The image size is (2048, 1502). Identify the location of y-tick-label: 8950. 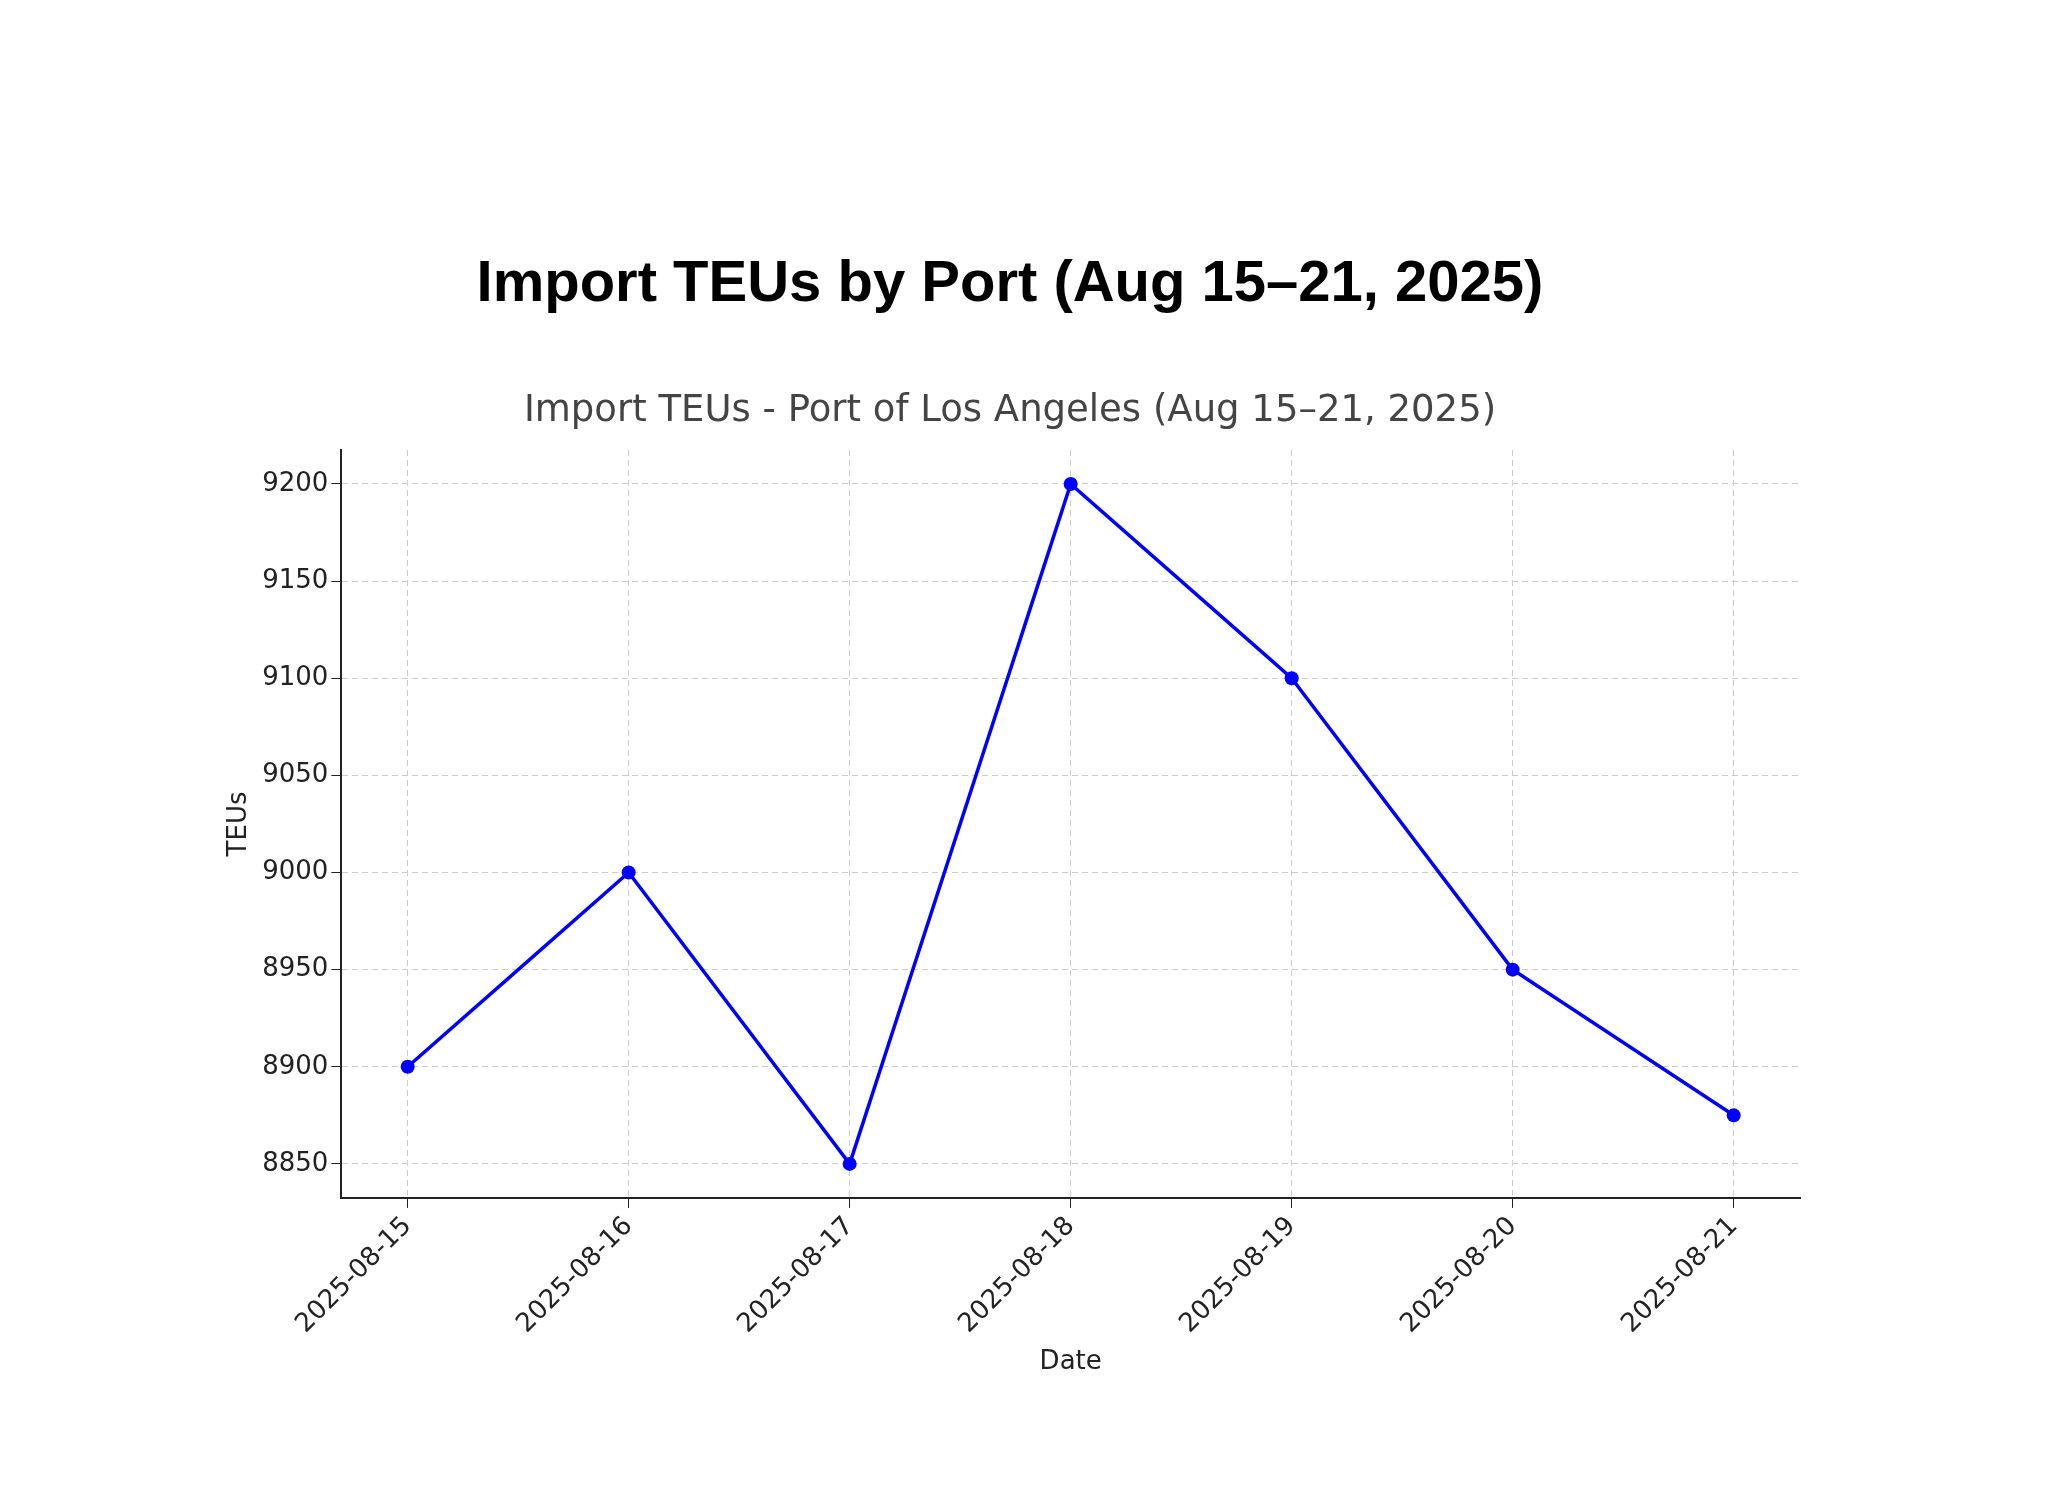
(295, 967).